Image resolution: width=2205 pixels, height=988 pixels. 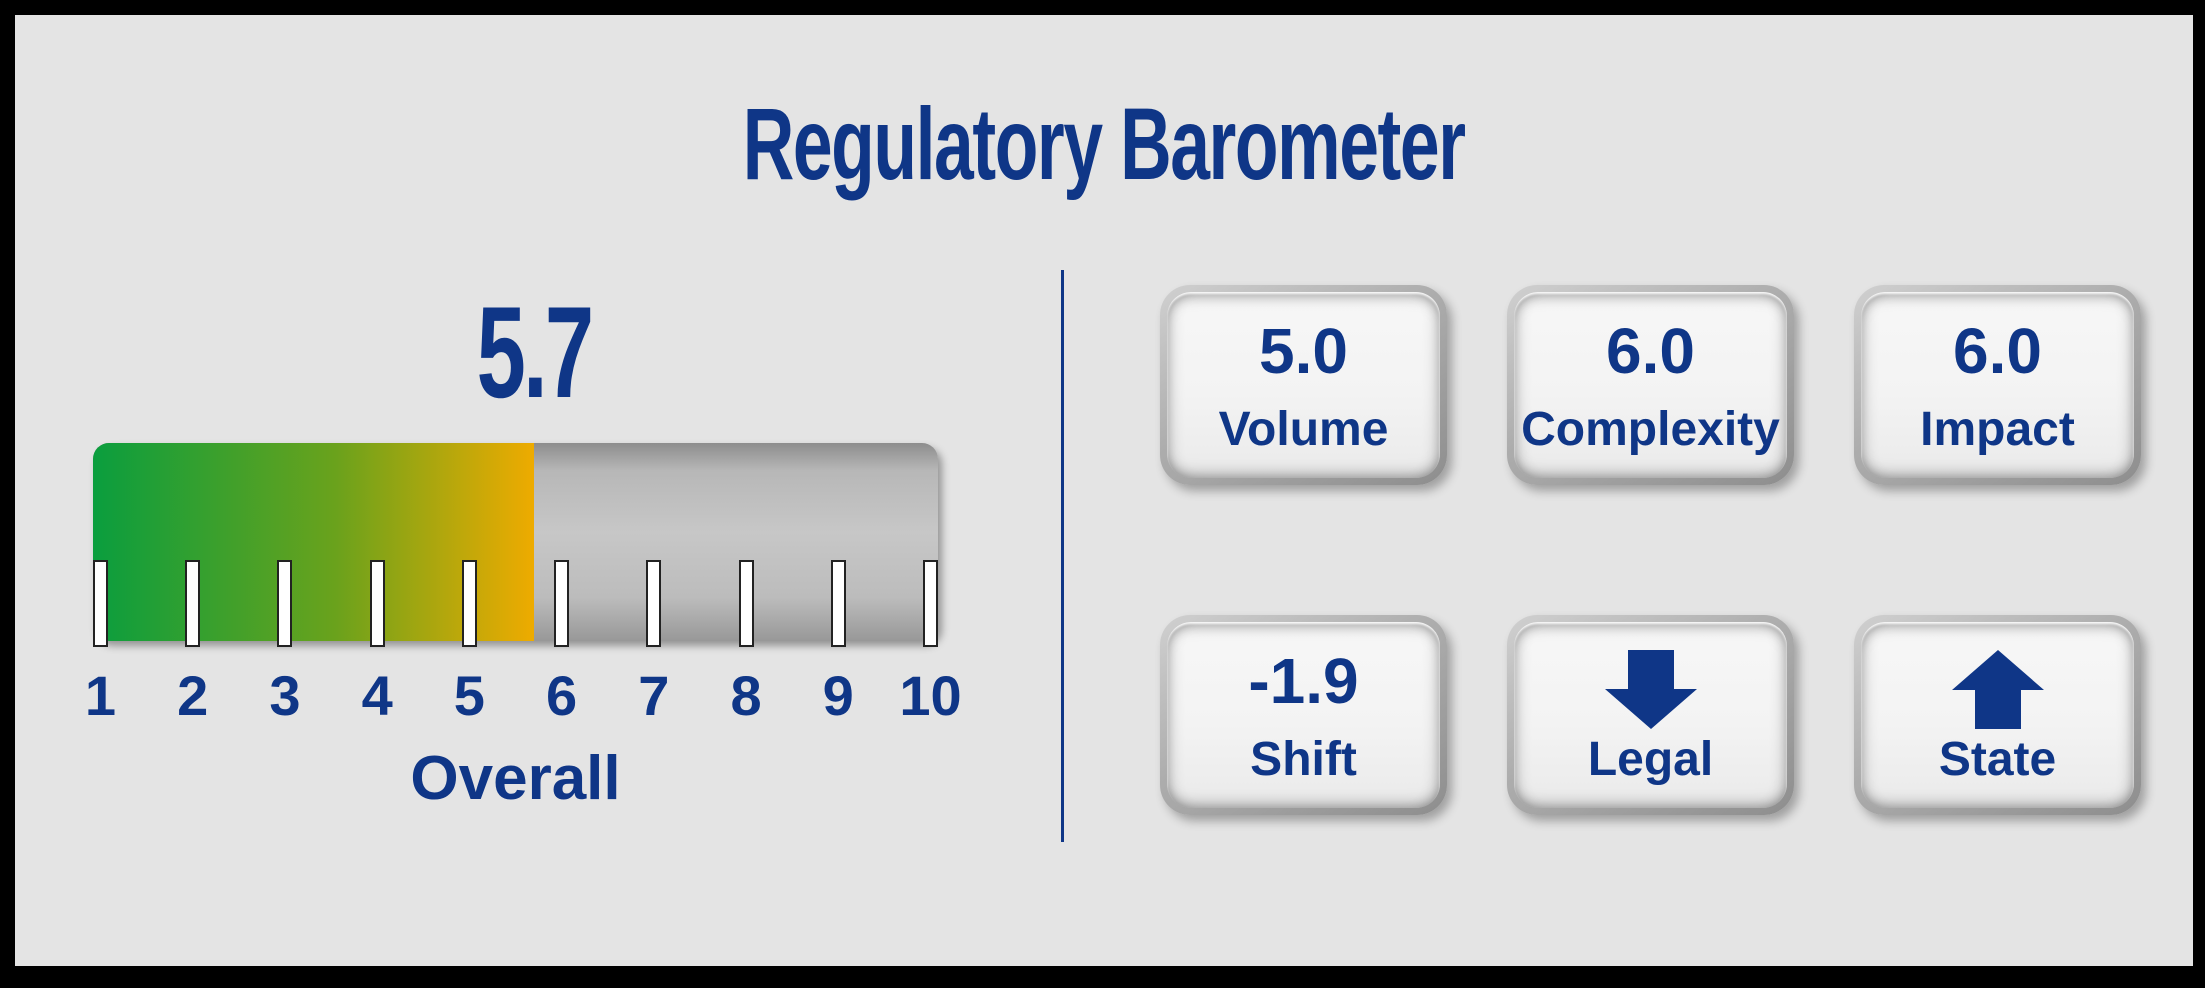 I want to click on divider-line, so click(x=1062, y=556).